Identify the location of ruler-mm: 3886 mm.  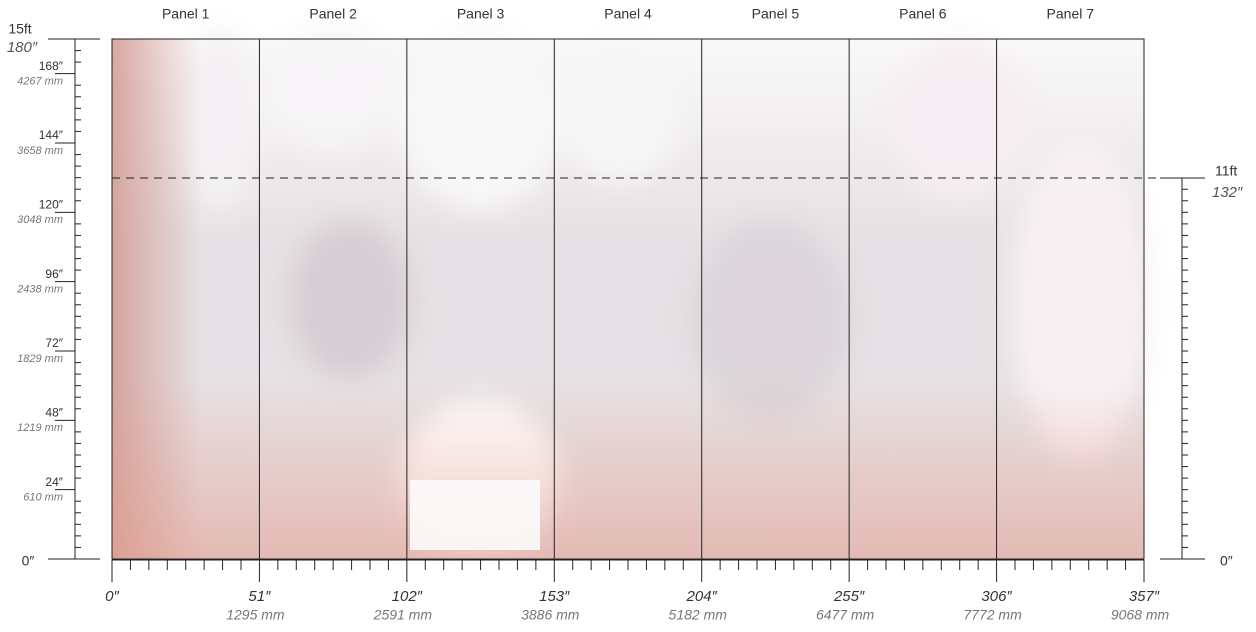
(550, 615).